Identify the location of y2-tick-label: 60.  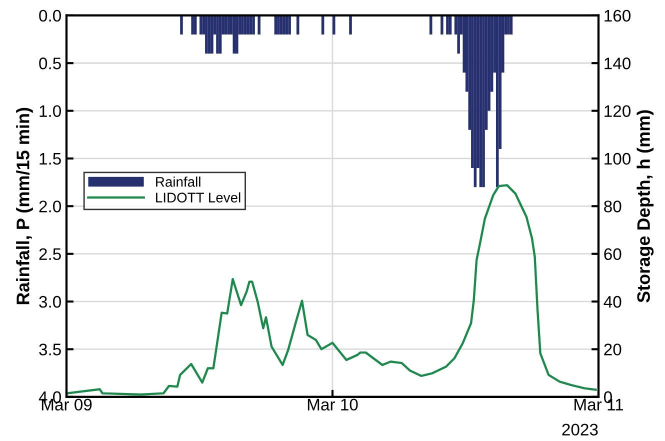
(613, 254).